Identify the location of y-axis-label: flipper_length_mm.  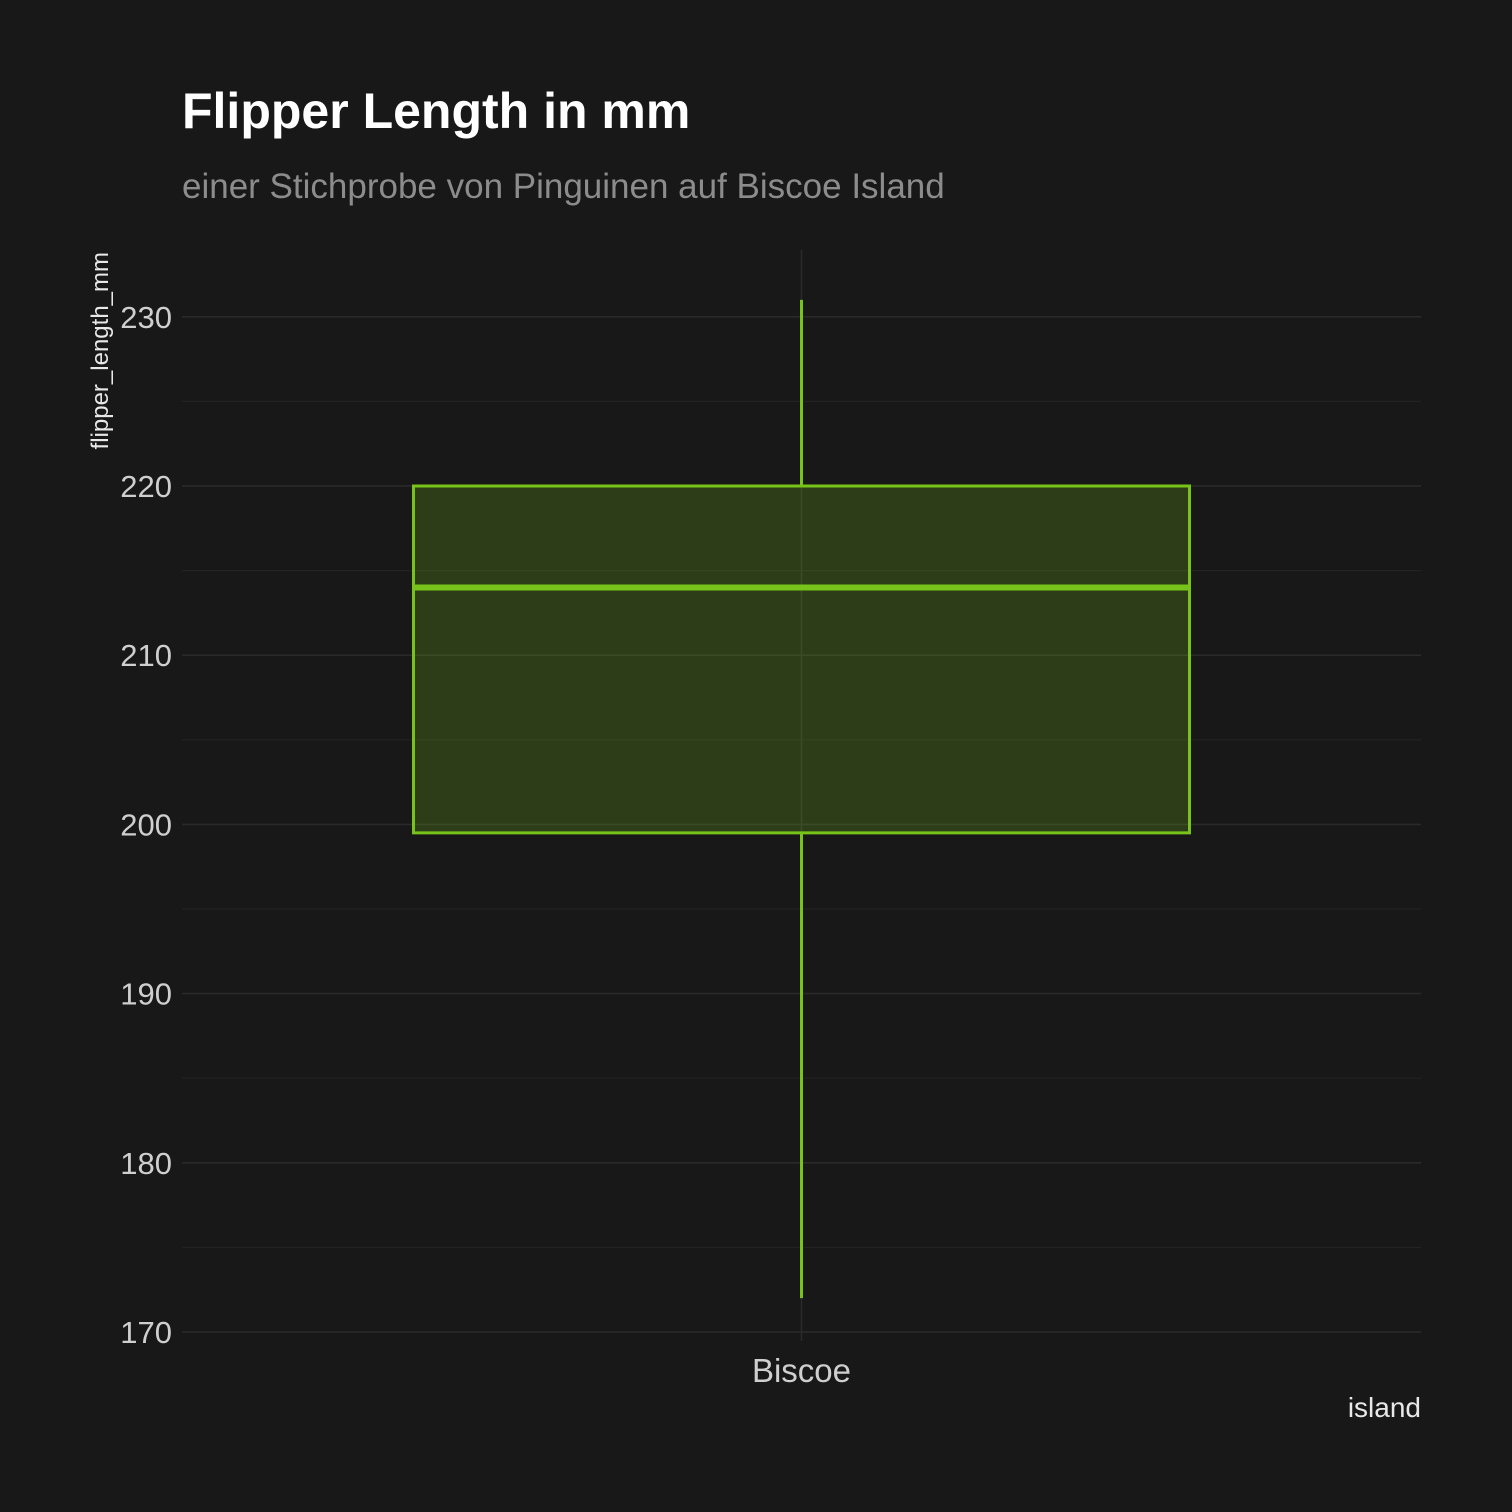
(100, 350).